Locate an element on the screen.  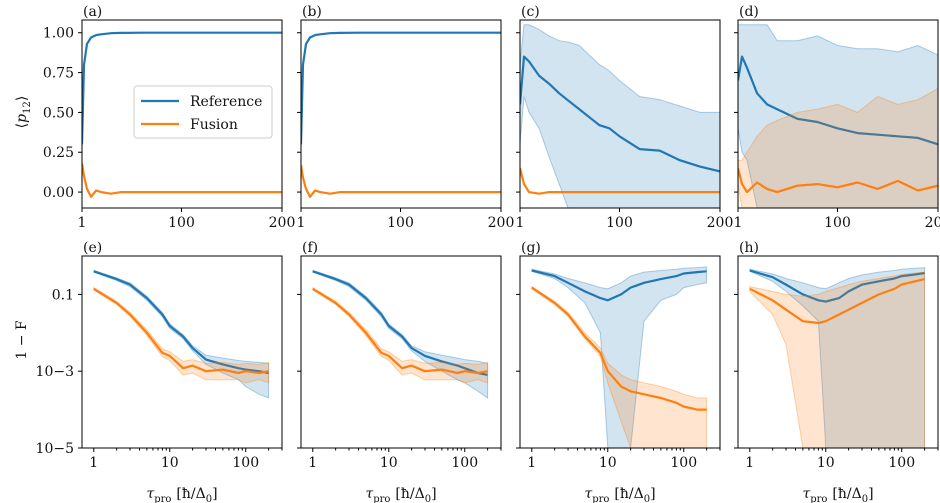
y-tick-label: 0.25 is located at coordinates (58, 153).